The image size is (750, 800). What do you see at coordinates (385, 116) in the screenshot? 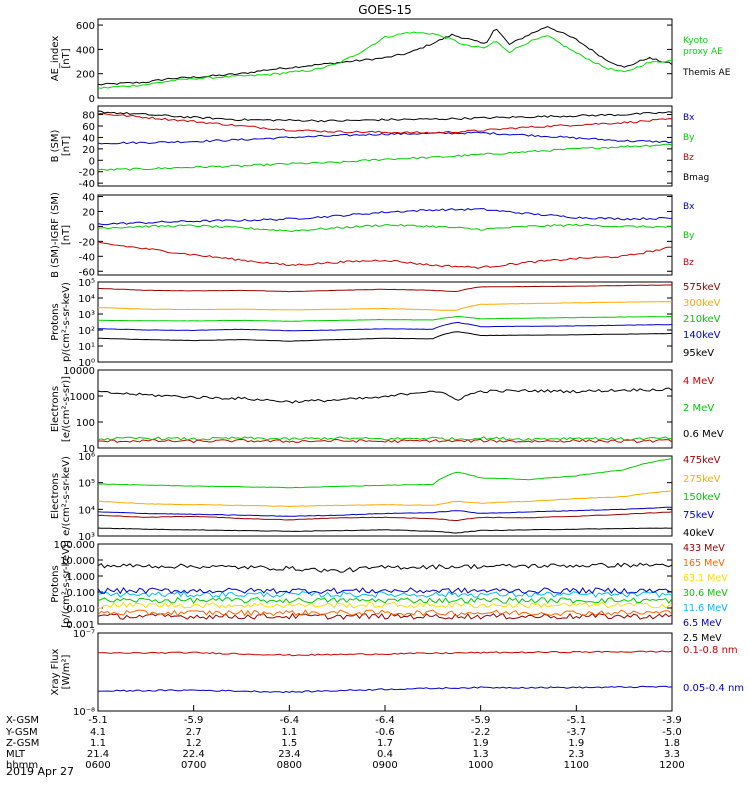
I see `series-line-bmag` at bounding box center [385, 116].